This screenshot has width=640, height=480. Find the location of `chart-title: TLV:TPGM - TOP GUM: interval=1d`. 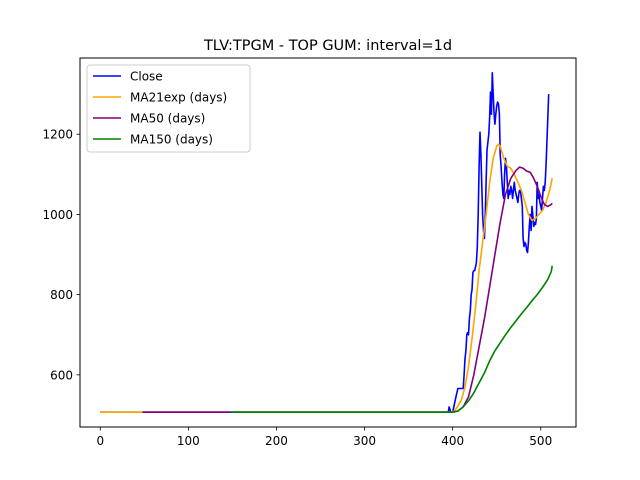

chart-title: TLV:TPGM - TOP GUM: interval=1d is located at coordinates (327, 46).